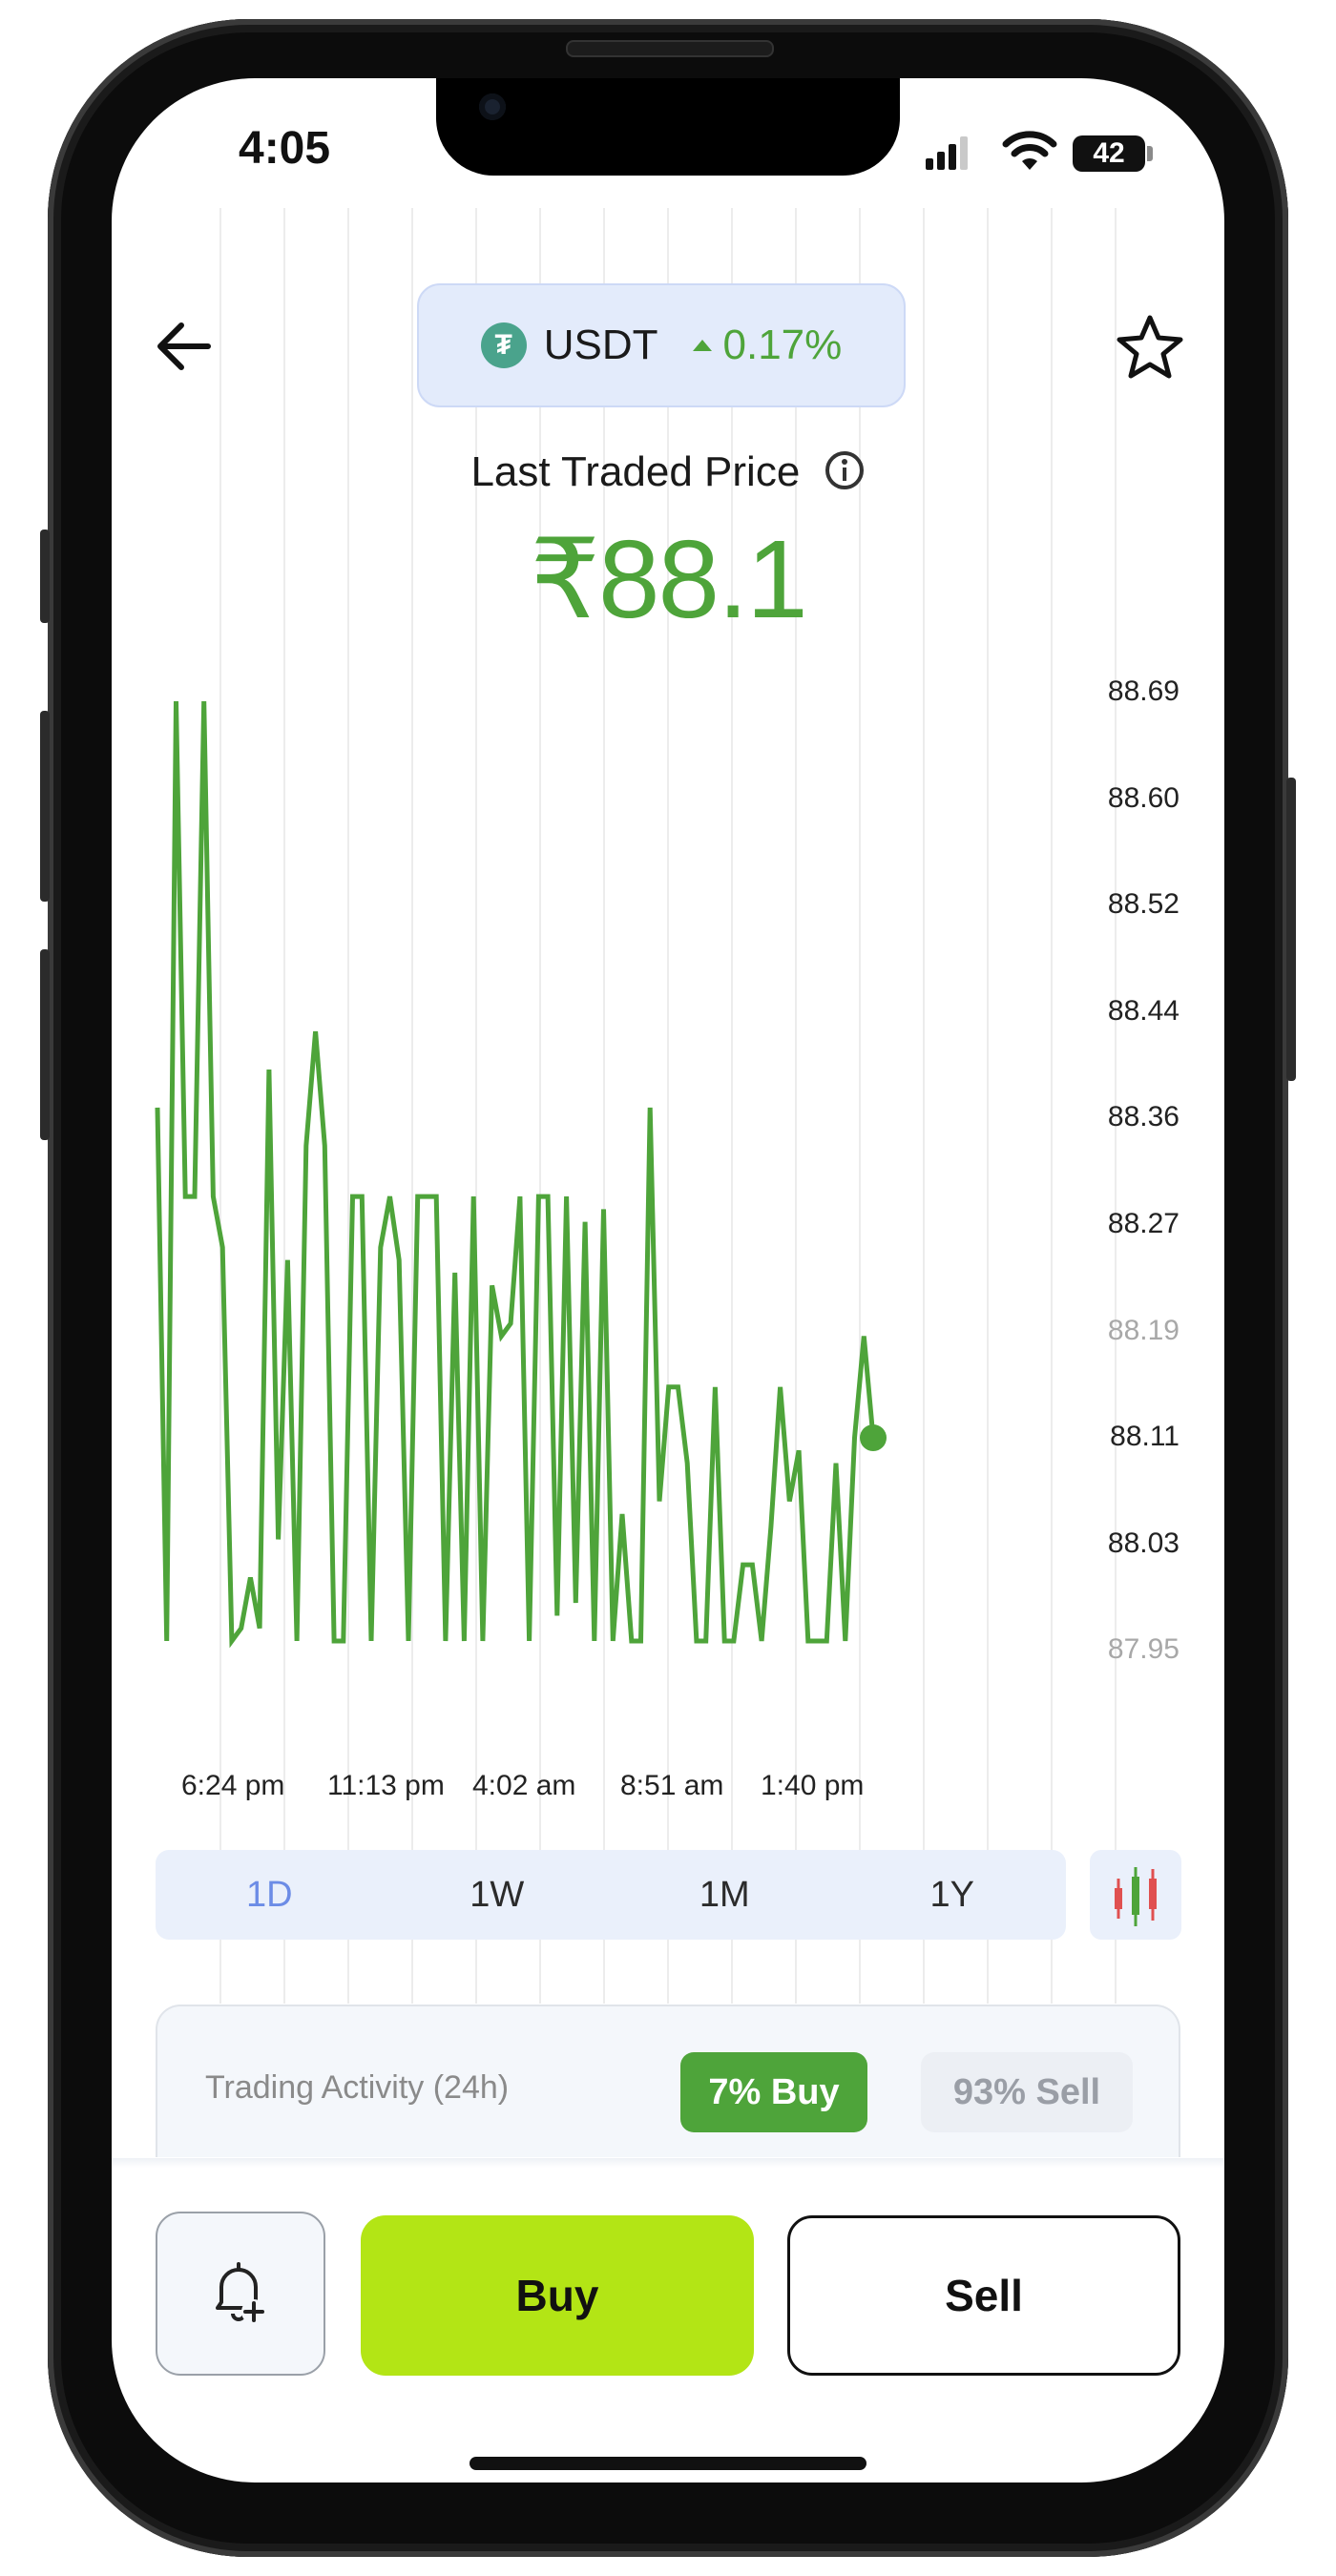  I want to click on y-tick-label: 88.60, so click(1143, 797).